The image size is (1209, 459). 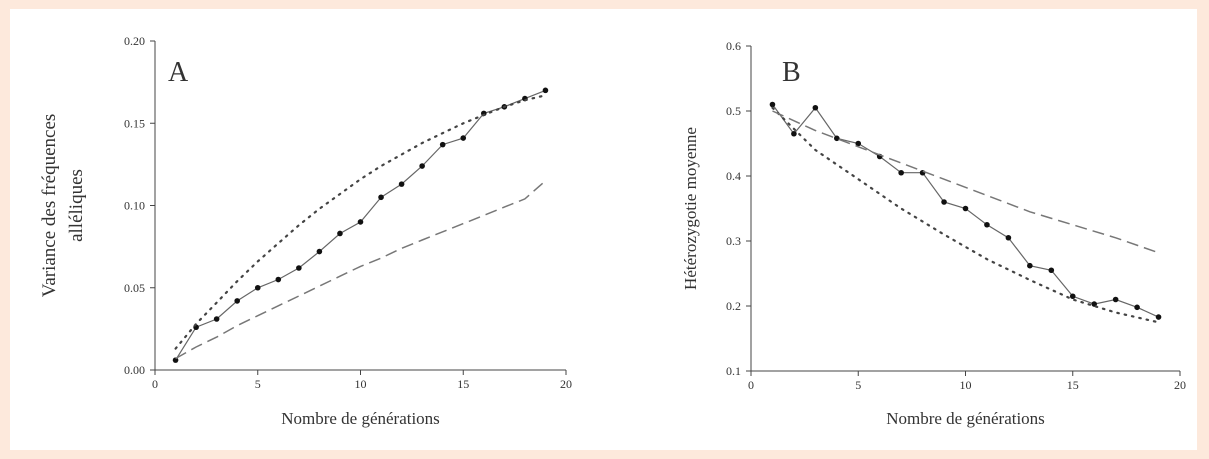 What do you see at coordinates (361, 384) in the screenshot?
I see `chart-a-x-tick-label: 10` at bounding box center [361, 384].